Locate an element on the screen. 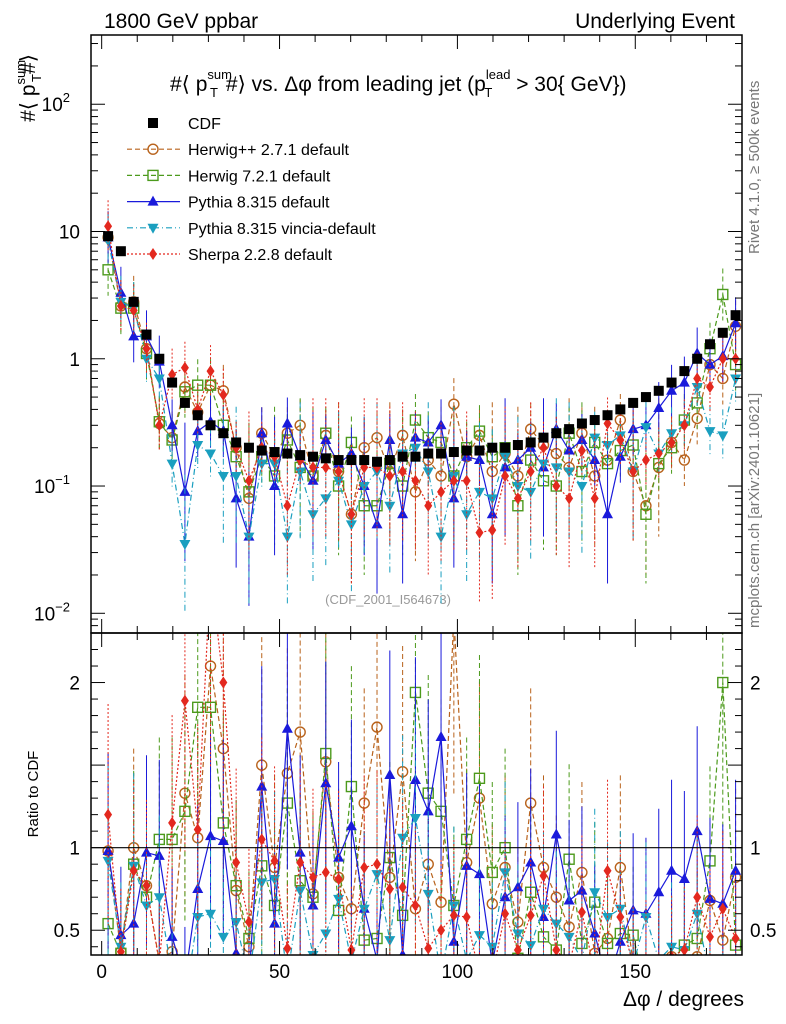 This screenshot has width=786, height=1024. legend-label: Pythia 8.315 vincia-default is located at coordinates (282, 229).